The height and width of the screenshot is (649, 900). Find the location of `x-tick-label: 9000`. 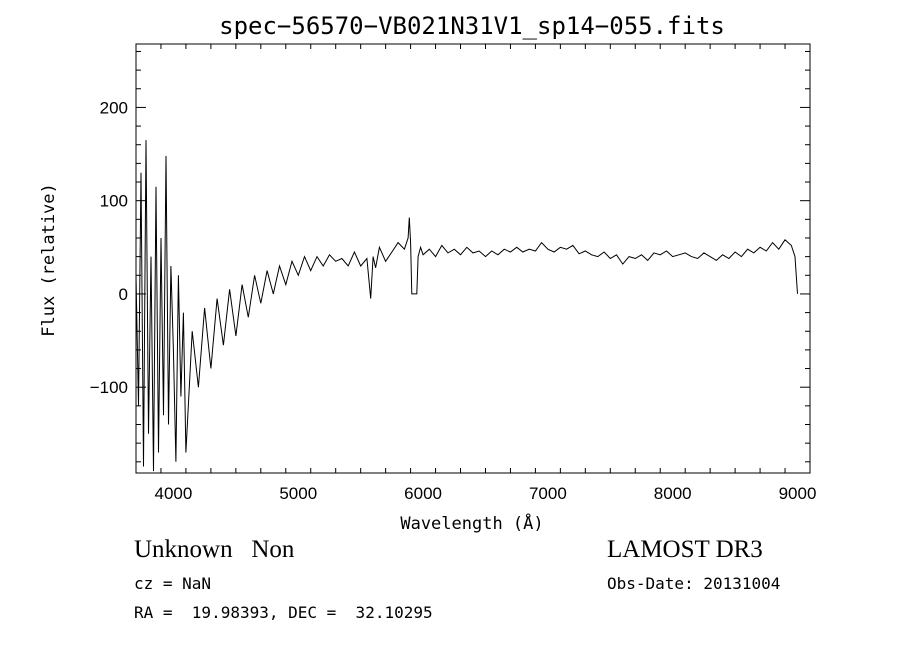

x-tick-label: 9000 is located at coordinates (798, 493).